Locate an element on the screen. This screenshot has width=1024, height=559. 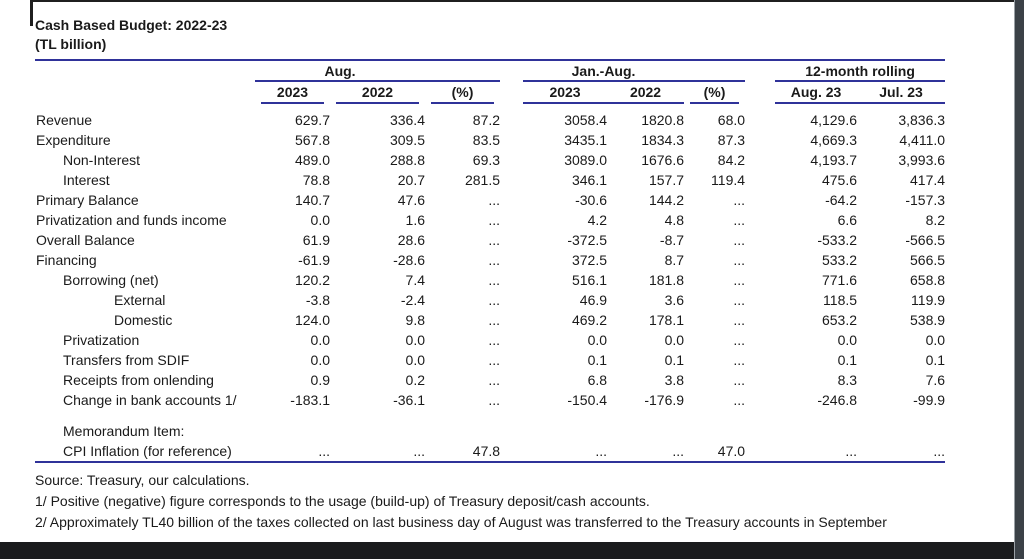
cell-12m-jul23: 3,993.6 is located at coordinates (922, 160).